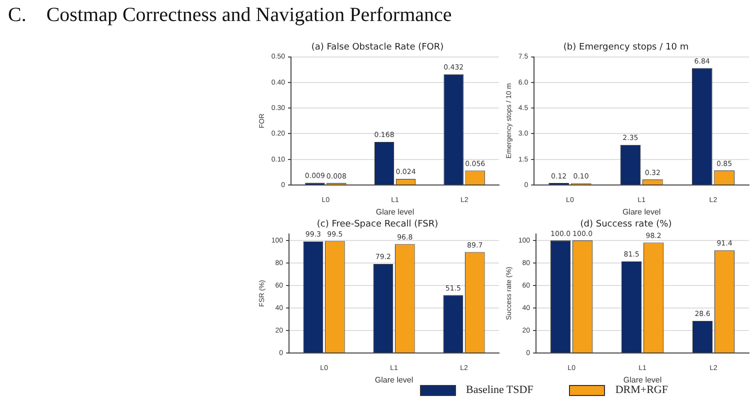 Image resolution: width=753 pixels, height=405 pixels. I want to click on legend-label: DRM+RGF, so click(641, 390).